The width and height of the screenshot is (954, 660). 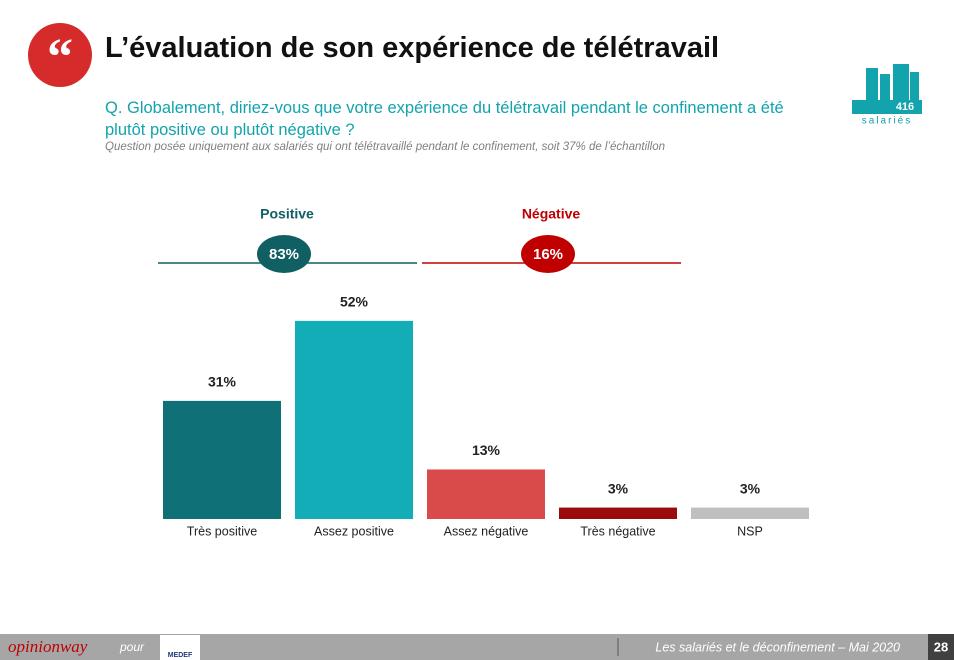 I want to click on category-label: Très positive, so click(x=222, y=531).